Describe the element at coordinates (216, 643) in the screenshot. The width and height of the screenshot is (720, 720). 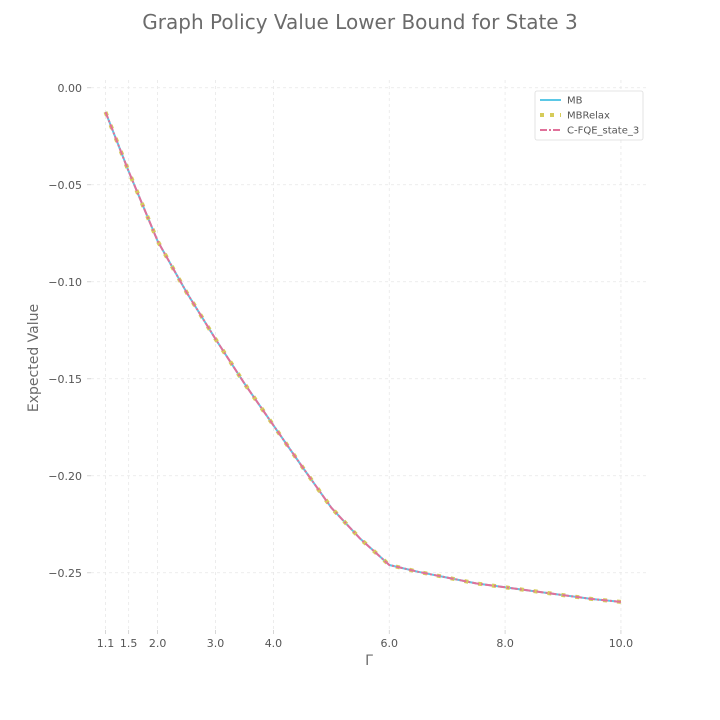
I see `x-tick-label: 3.0` at that location.